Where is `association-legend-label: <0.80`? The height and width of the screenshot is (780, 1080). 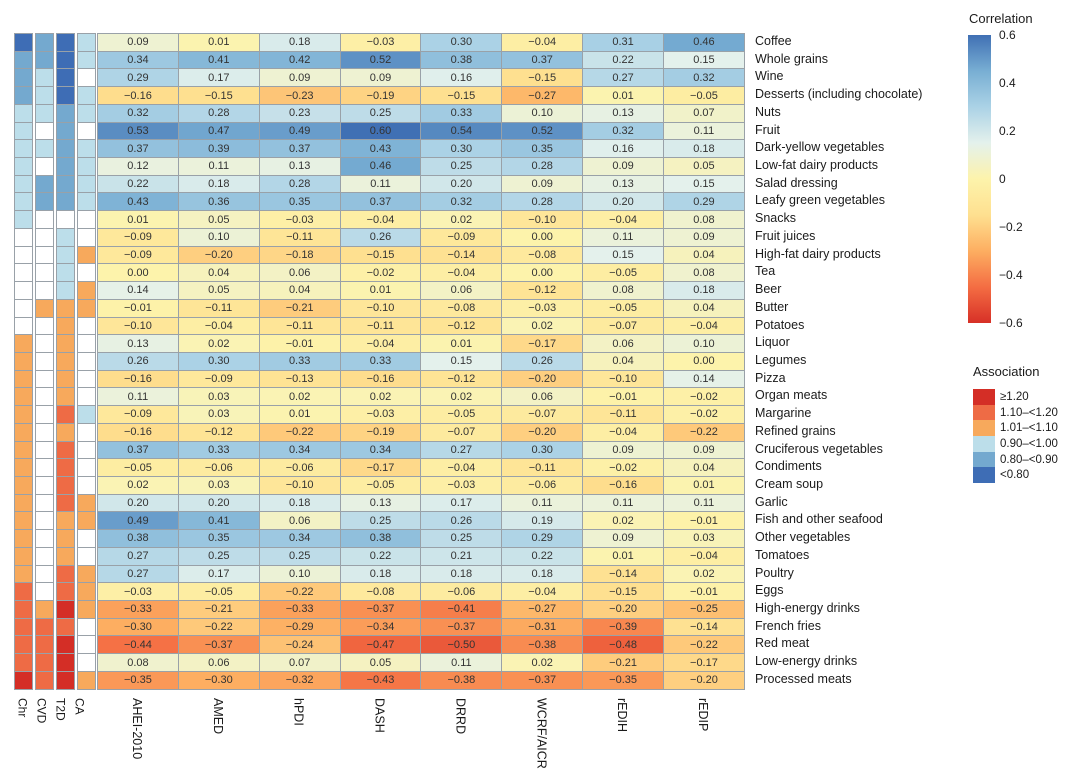 association-legend-label: <0.80 is located at coordinates (1015, 475).